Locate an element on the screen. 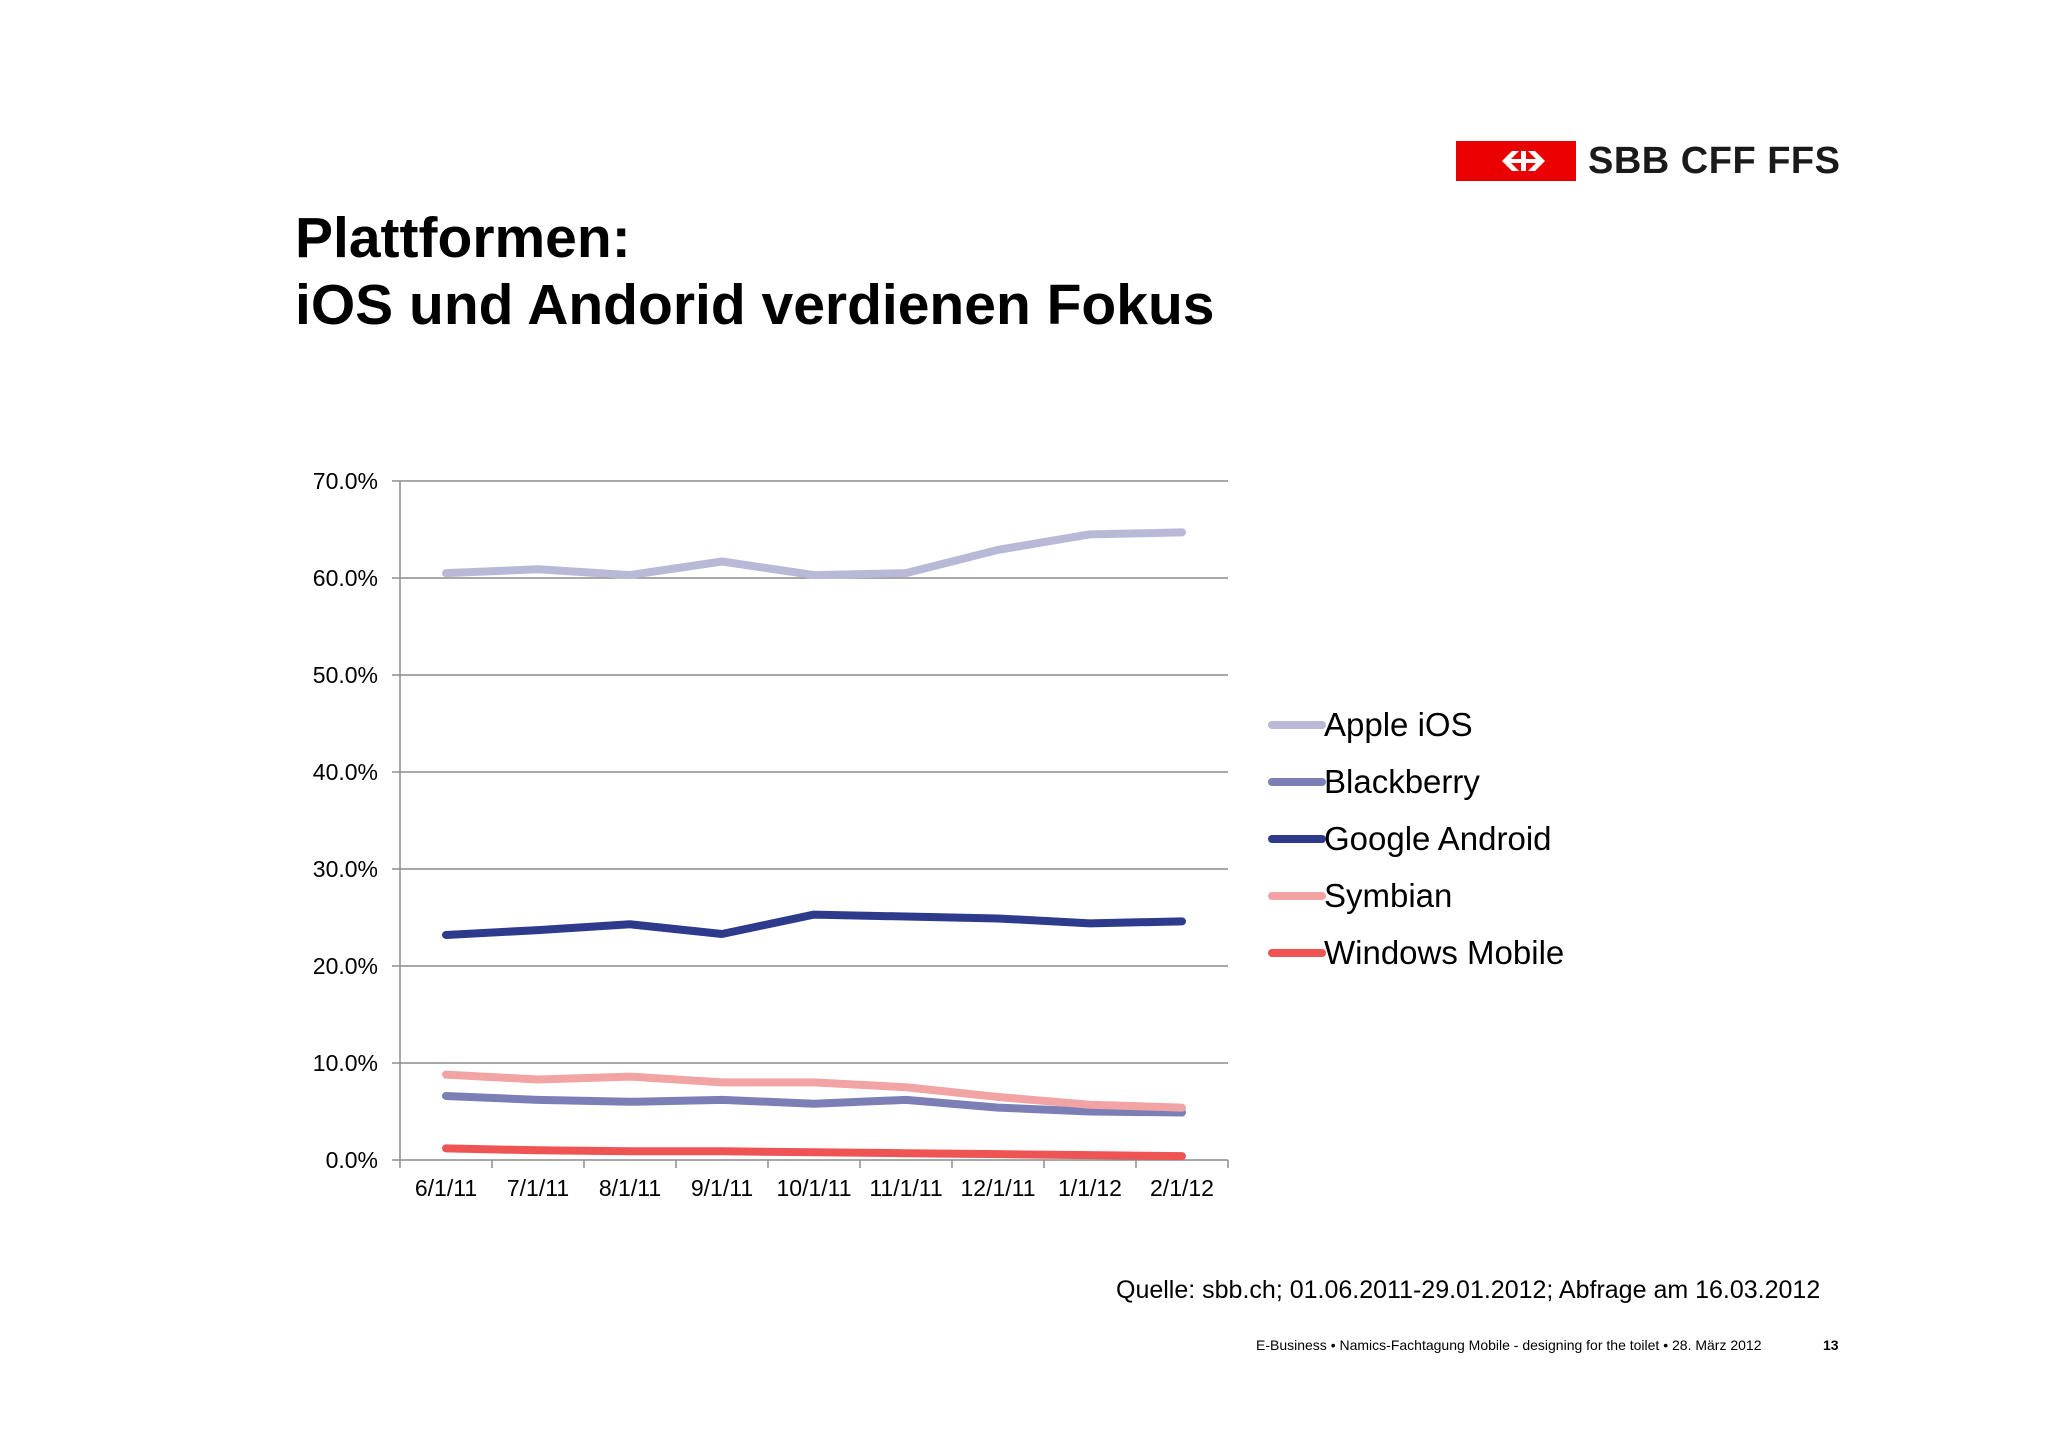 This screenshot has width=2048, height=1447. page-number: 13 is located at coordinates (1831, 1345).